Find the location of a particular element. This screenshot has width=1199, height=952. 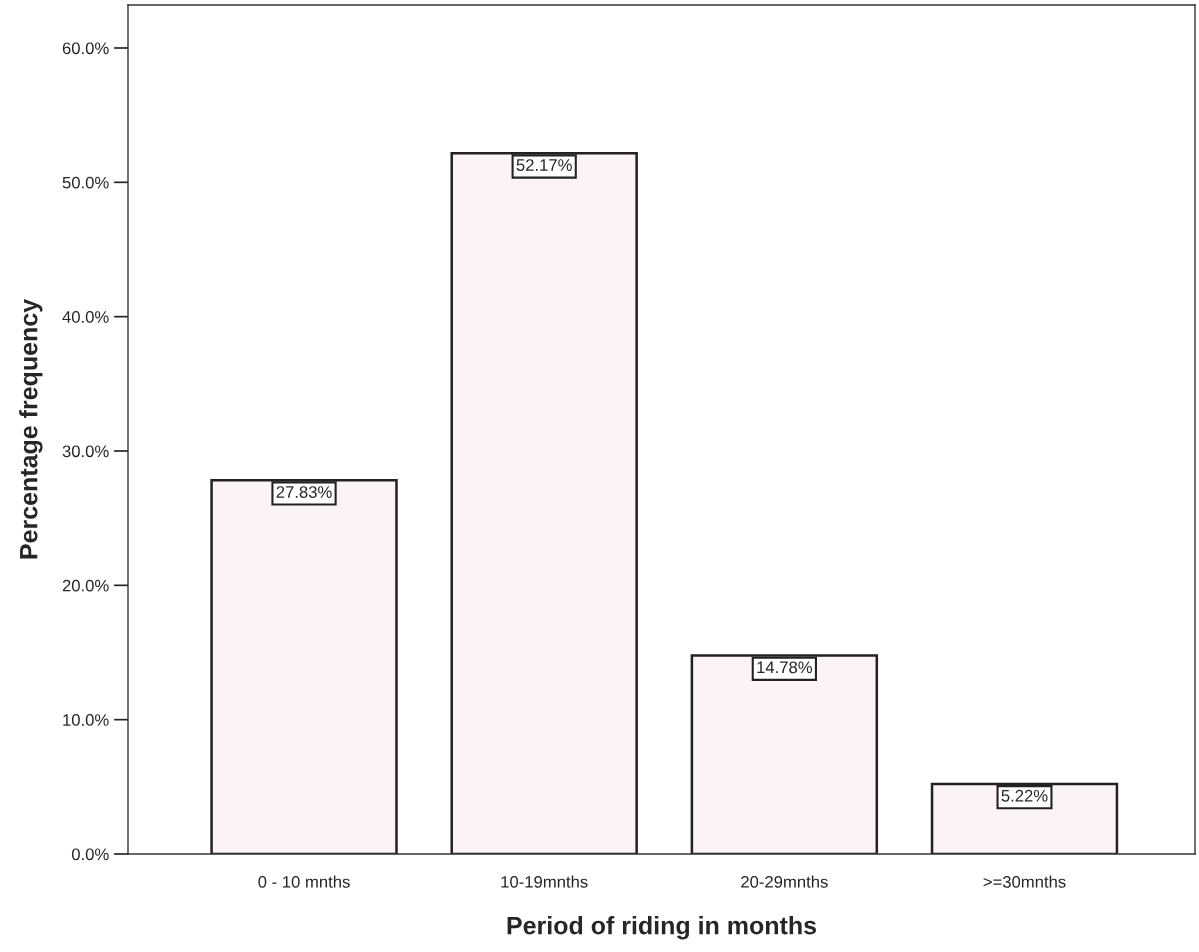

data-label: 52.17% is located at coordinates (544, 165).